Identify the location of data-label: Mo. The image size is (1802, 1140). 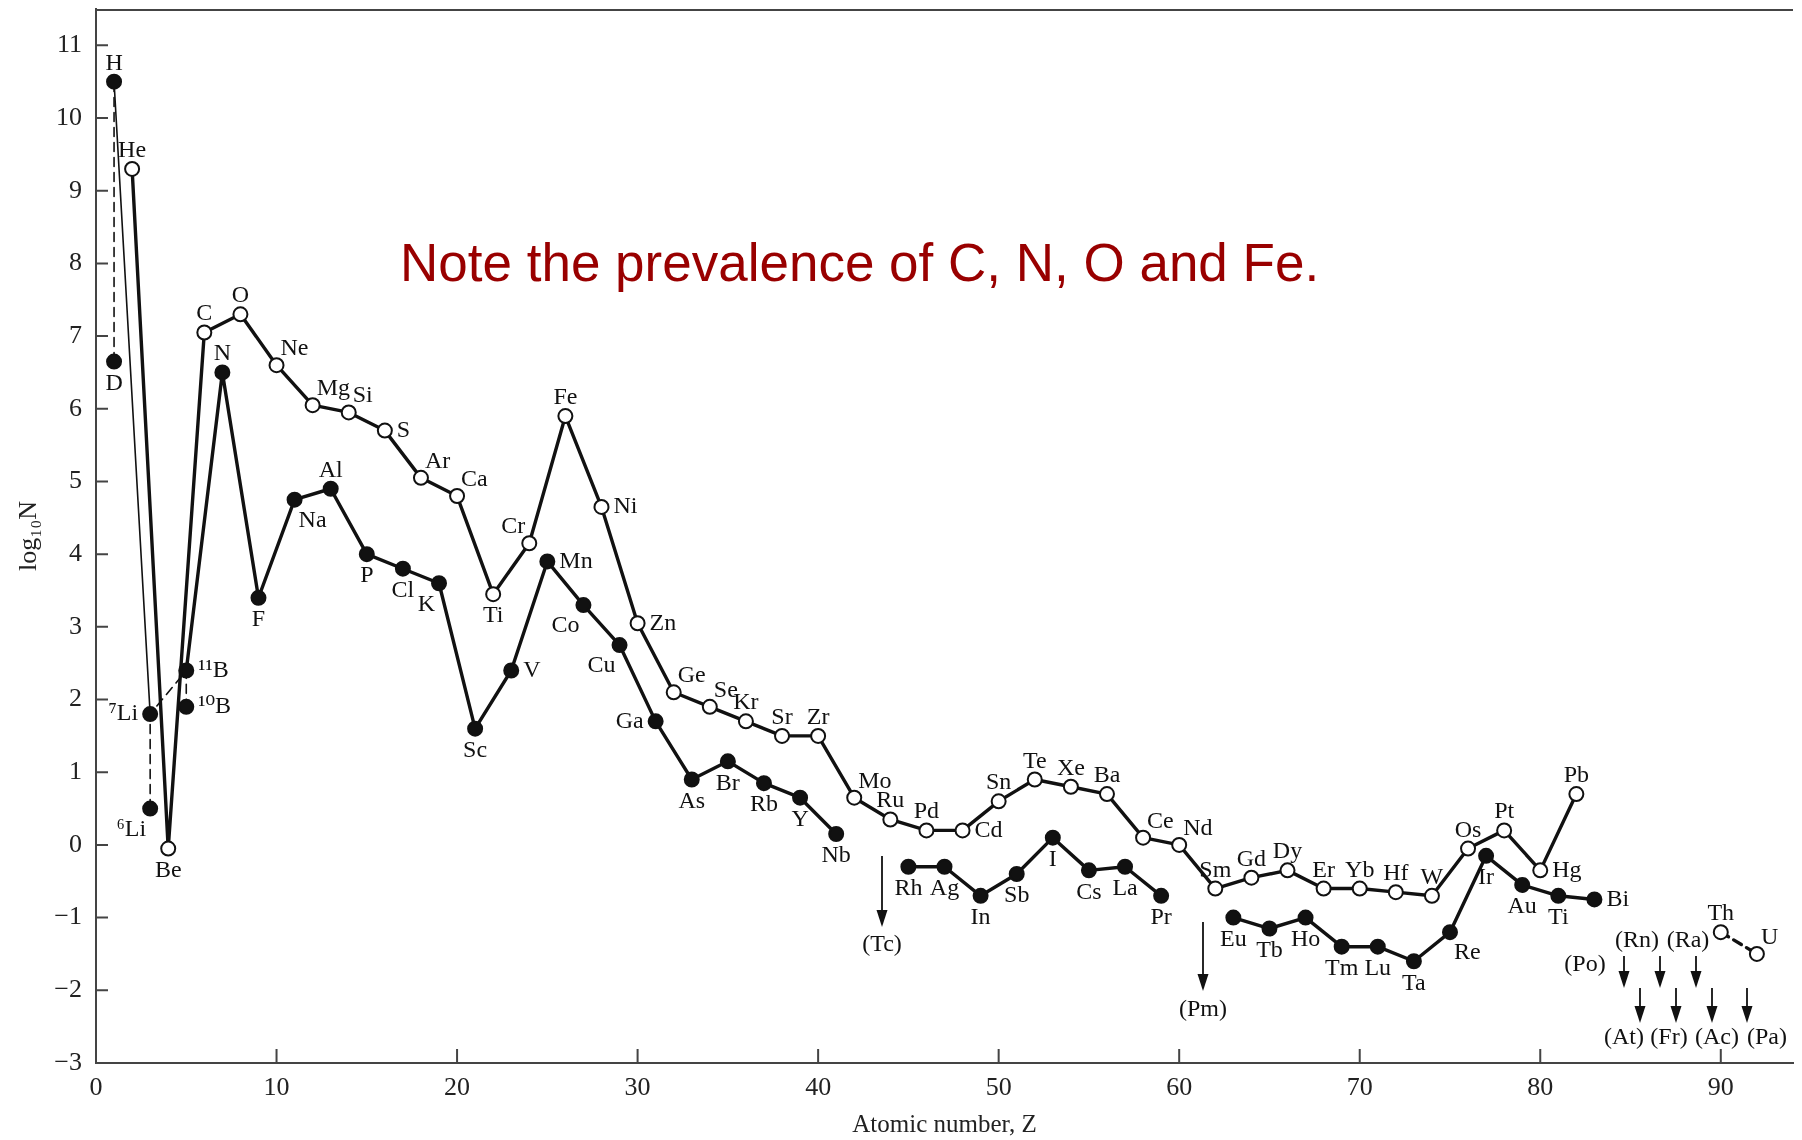
(875, 779).